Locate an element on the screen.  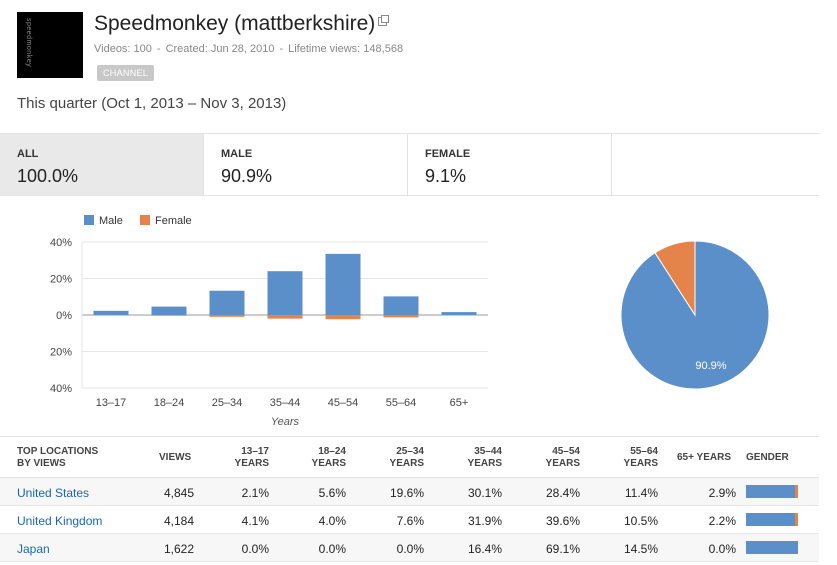
lifetime-views: Lifetime views: 148,568 is located at coordinates (346, 49).